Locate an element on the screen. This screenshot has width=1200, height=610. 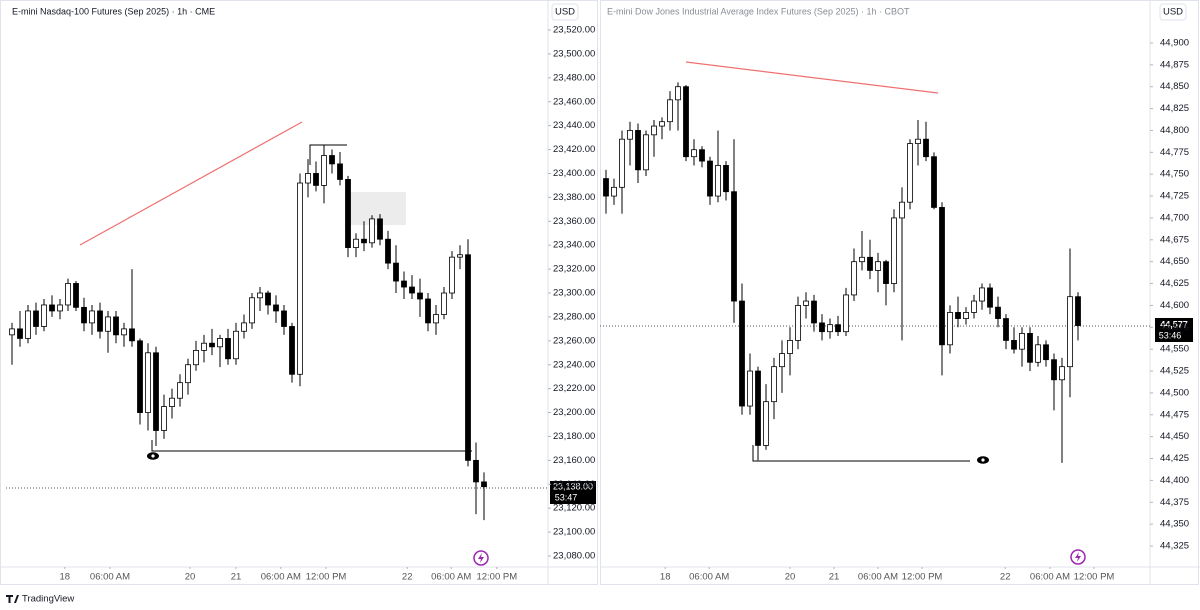
y-tick-label: 23,100.00 is located at coordinates (574, 532).